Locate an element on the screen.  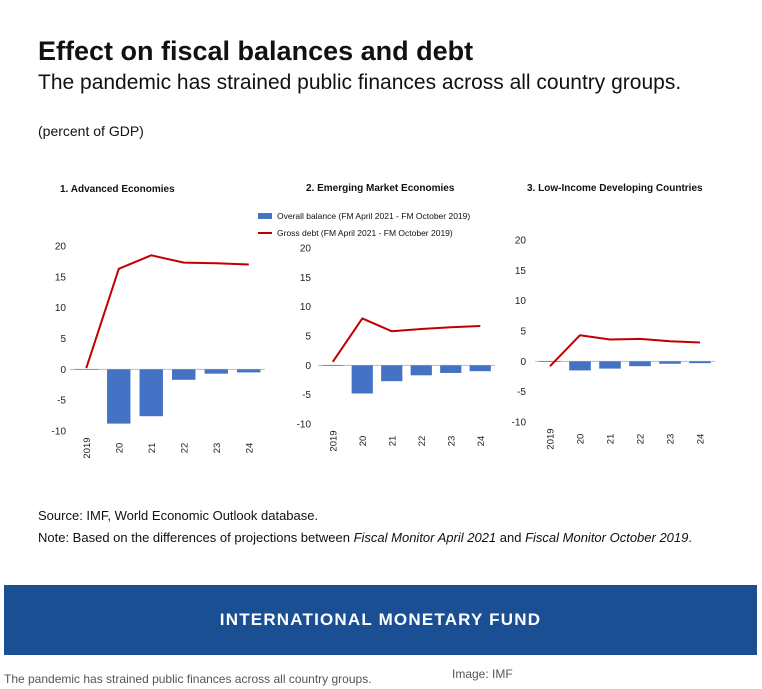
note-em-1: Fiscal Monitor April 2021 is located at coordinates (425, 537).